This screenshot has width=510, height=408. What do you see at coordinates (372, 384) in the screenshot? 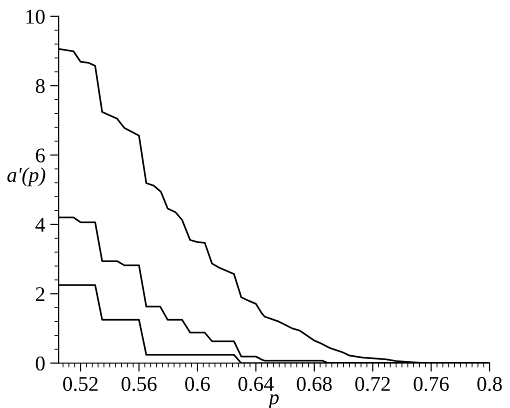
I see `x-tick-label: 0.72` at bounding box center [372, 384].